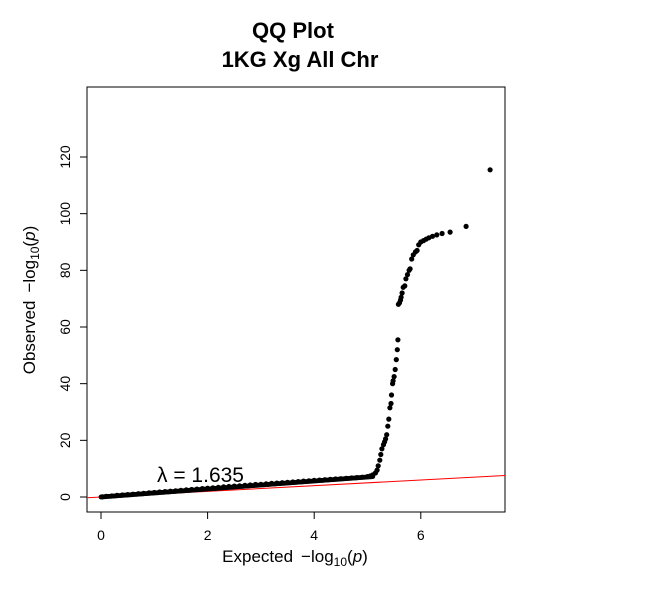 The width and height of the screenshot is (650, 600). What do you see at coordinates (257, 556) in the screenshot?
I see `x-axis-title: Expected` at bounding box center [257, 556].